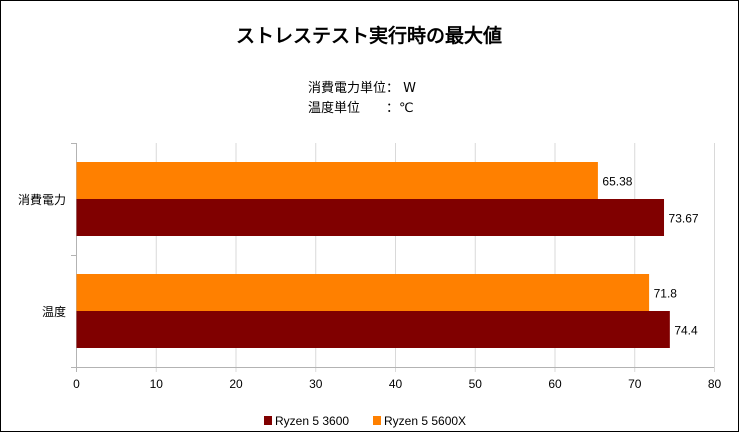 The height and width of the screenshot is (432, 739). What do you see at coordinates (369, 35) in the screenshot?
I see `chart-title: ストレステスト実行時の最大値` at bounding box center [369, 35].